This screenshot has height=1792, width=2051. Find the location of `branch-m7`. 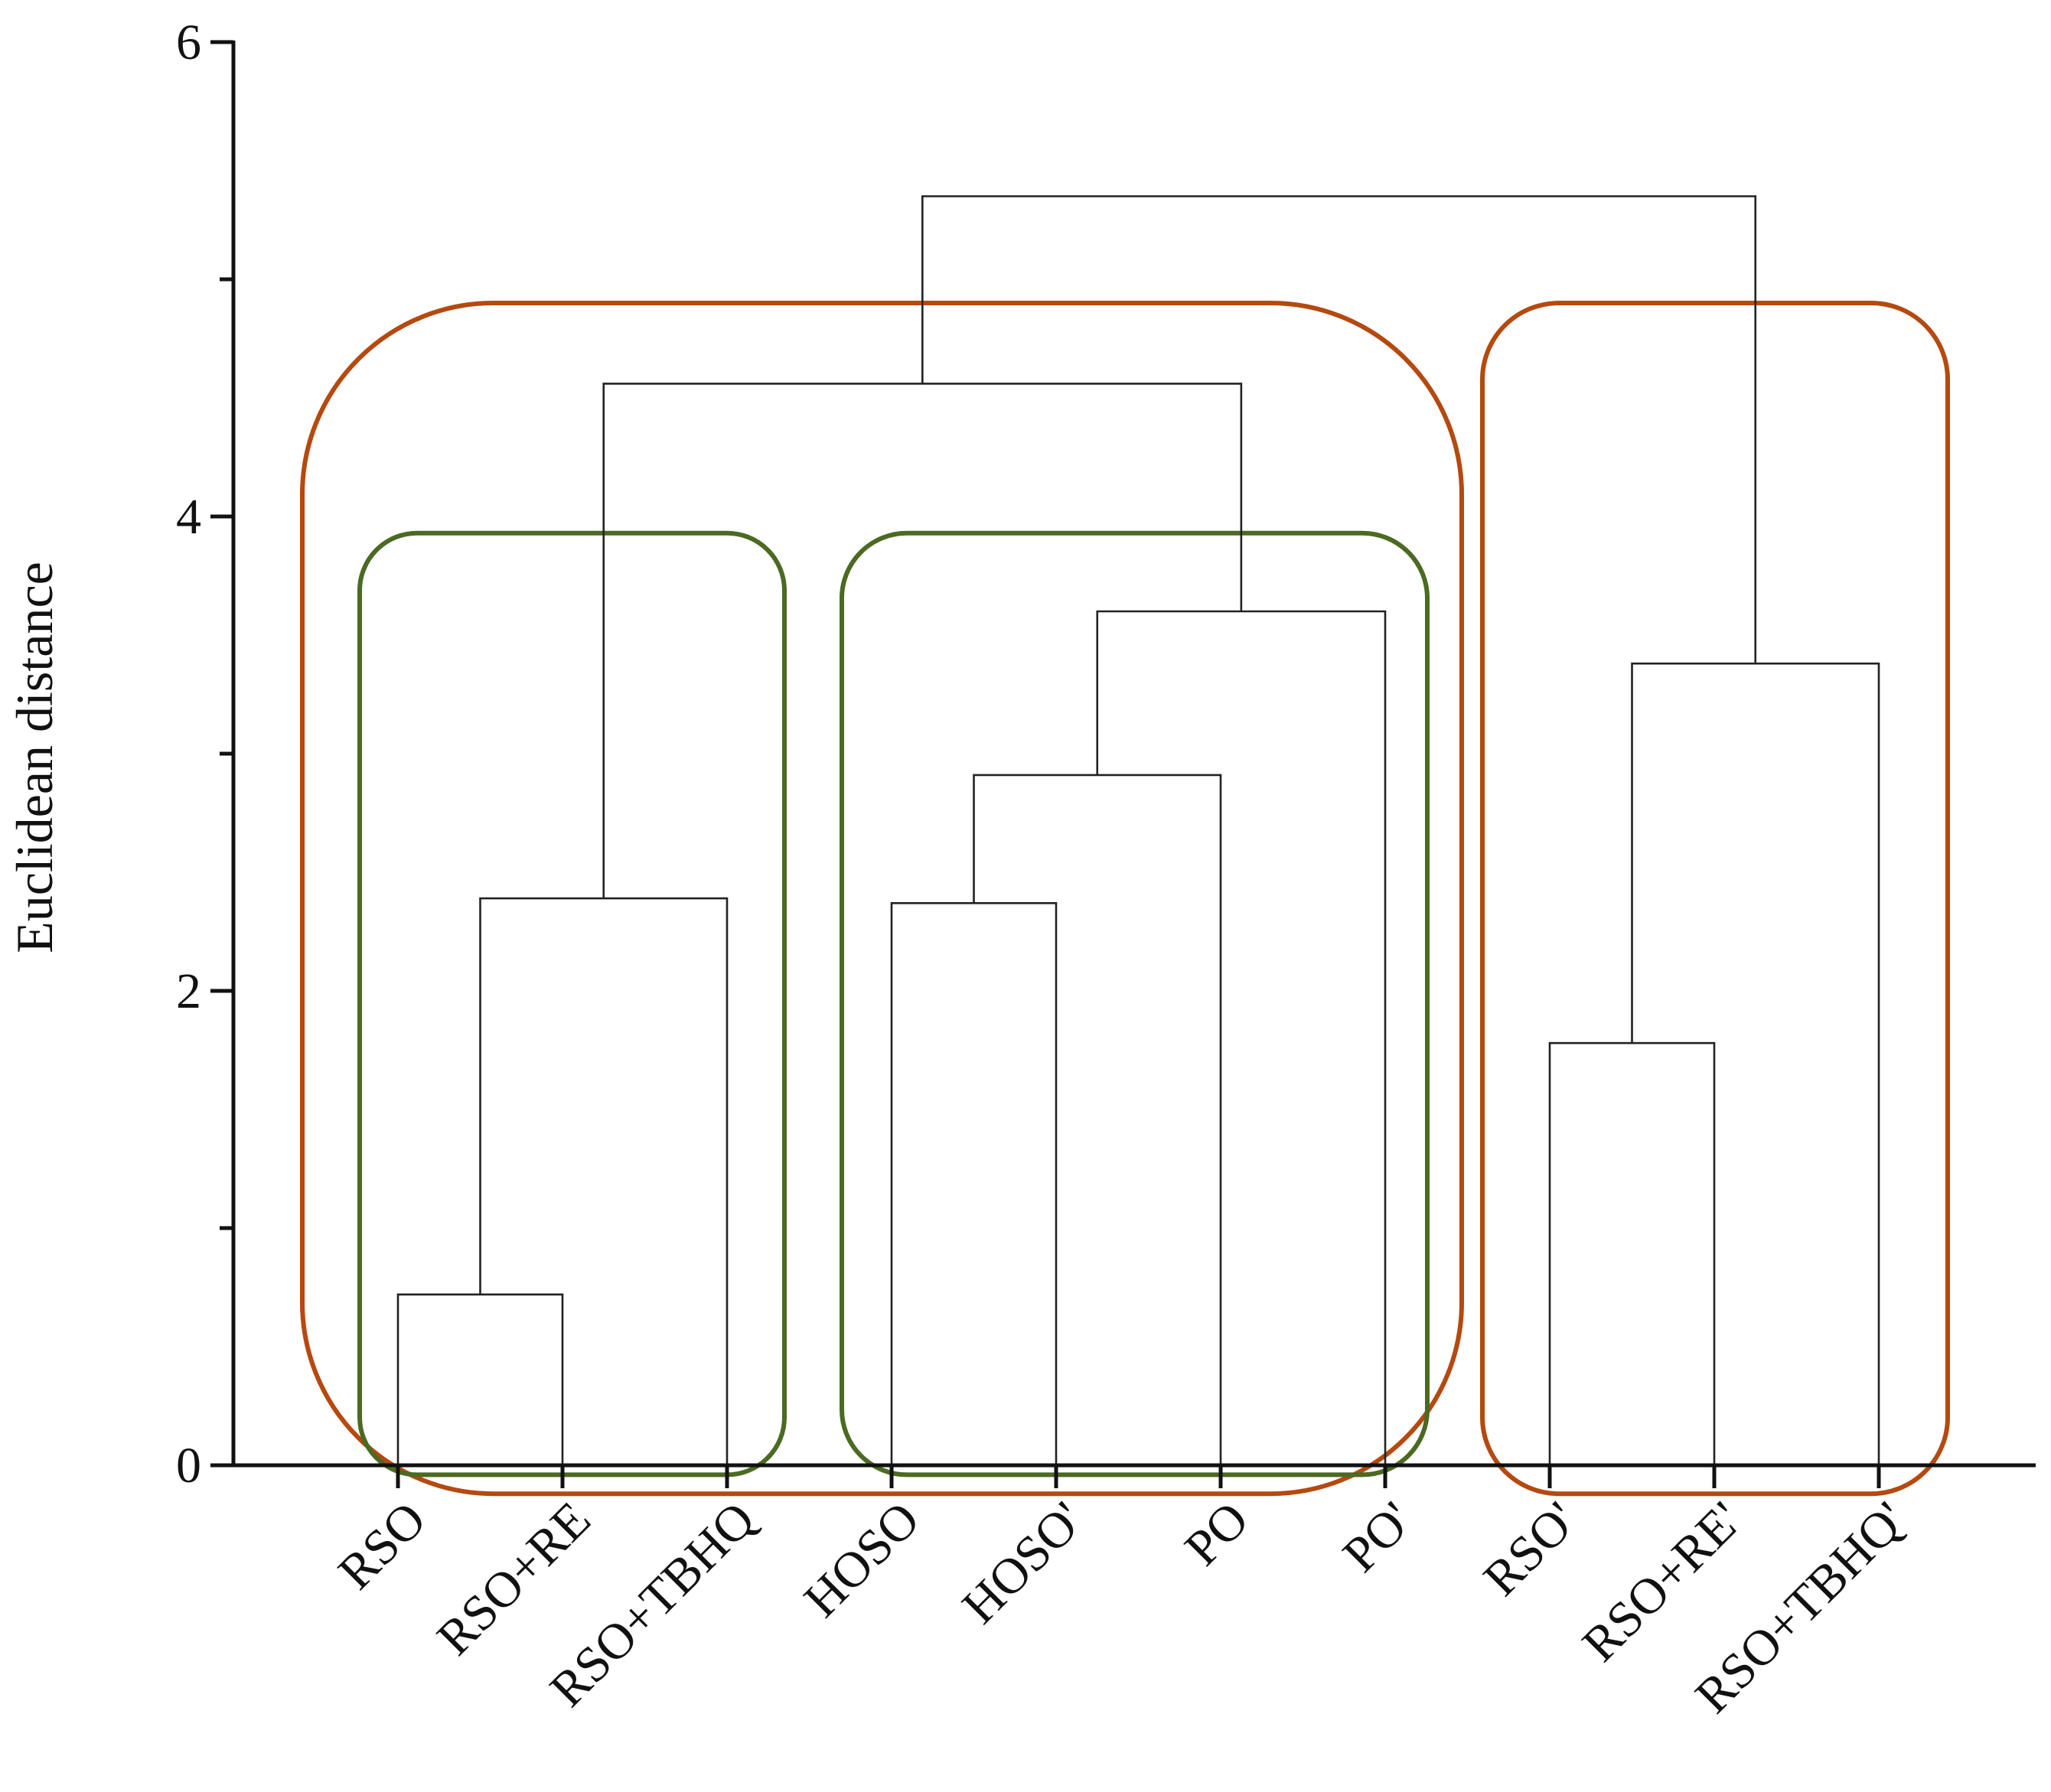

branch-m7 is located at coordinates (1632, 1253).